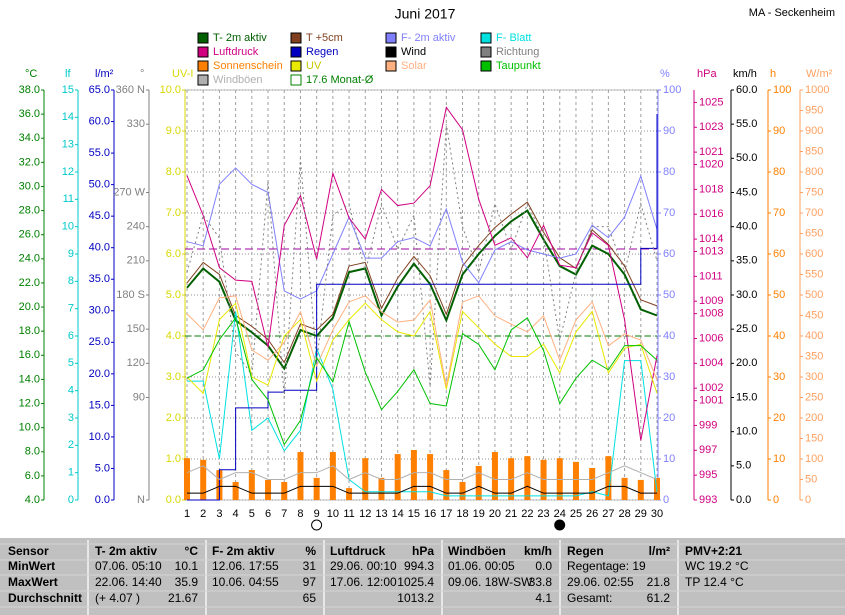 The image size is (845, 615). I want to click on table-header: PMV+2:21, so click(713, 551).